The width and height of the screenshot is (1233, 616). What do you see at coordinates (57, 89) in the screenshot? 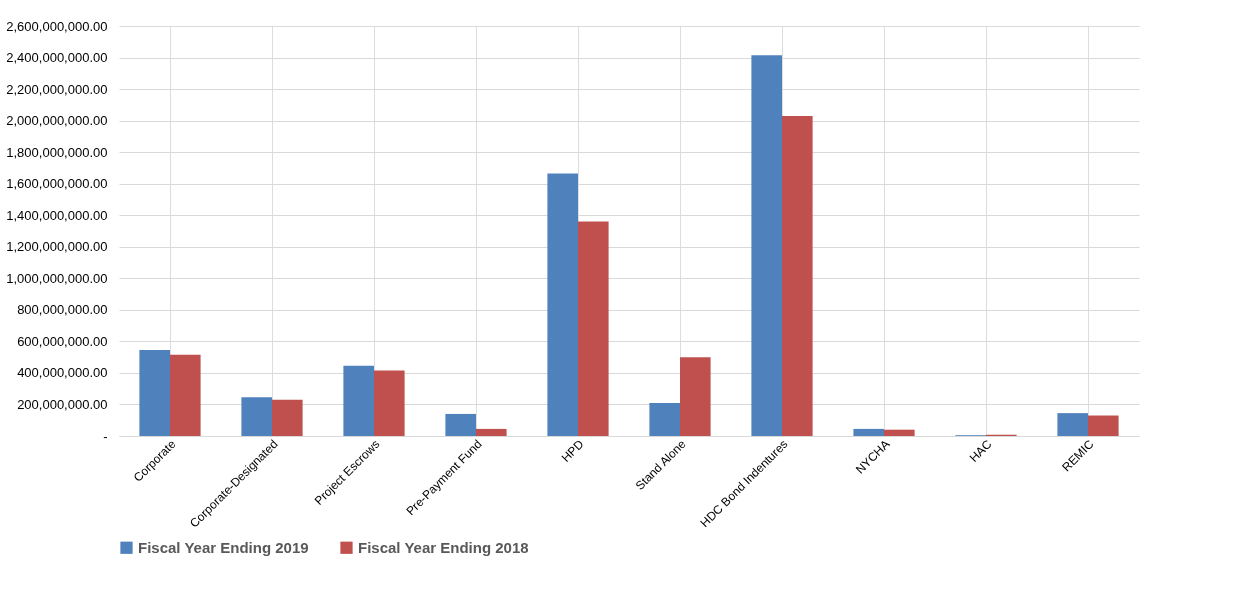
I see `y-tick-label: 2,200,000,000.00` at bounding box center [57, 89].